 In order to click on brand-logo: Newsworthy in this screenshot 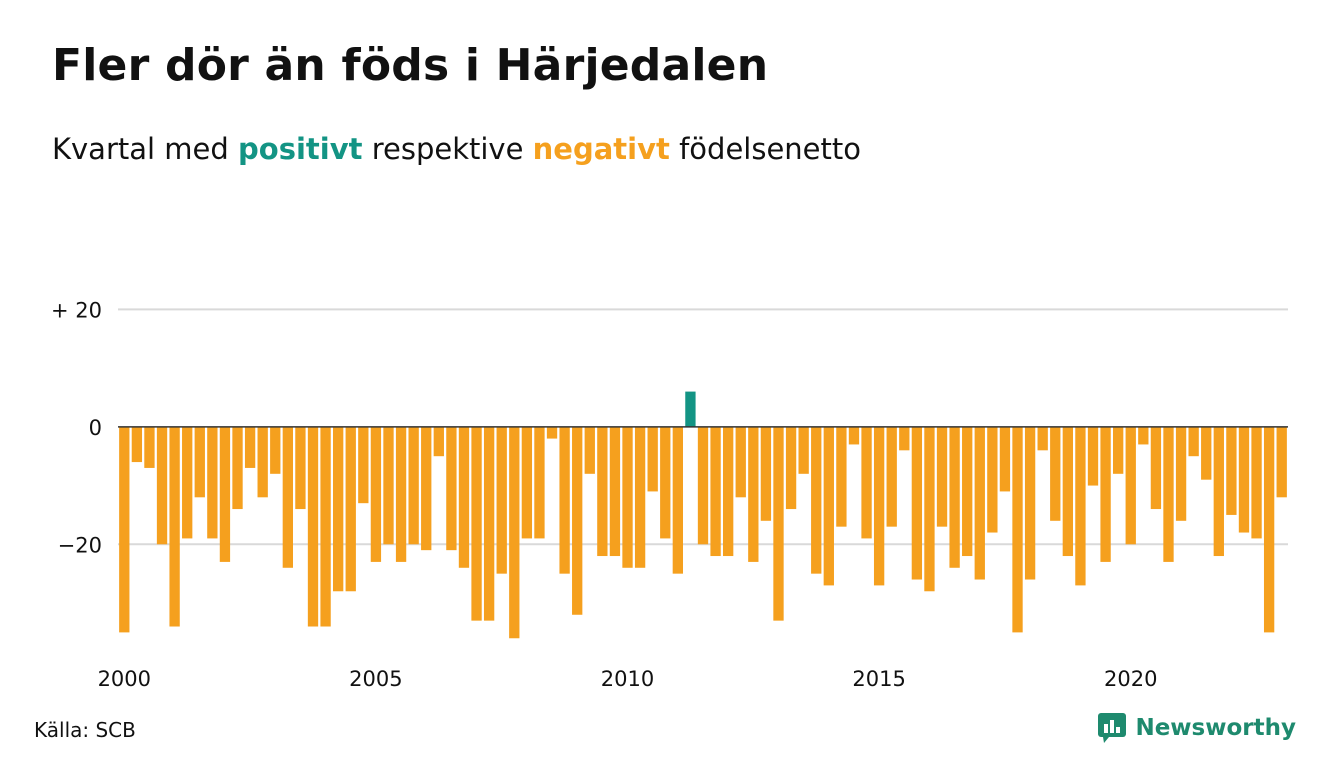, I will do `click(1196, 728)`.